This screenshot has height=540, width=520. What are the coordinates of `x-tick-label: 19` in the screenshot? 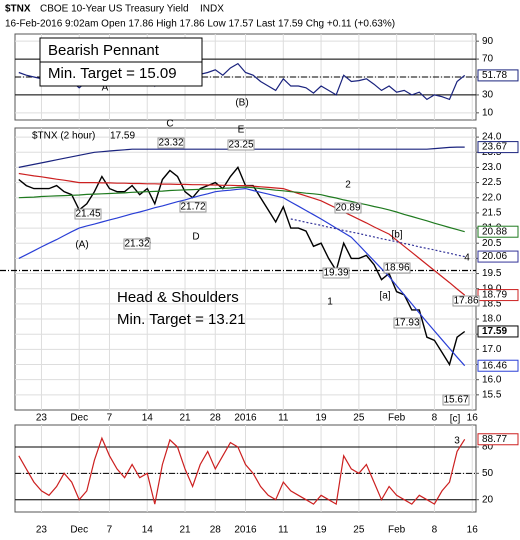 It's located at (322, 530).